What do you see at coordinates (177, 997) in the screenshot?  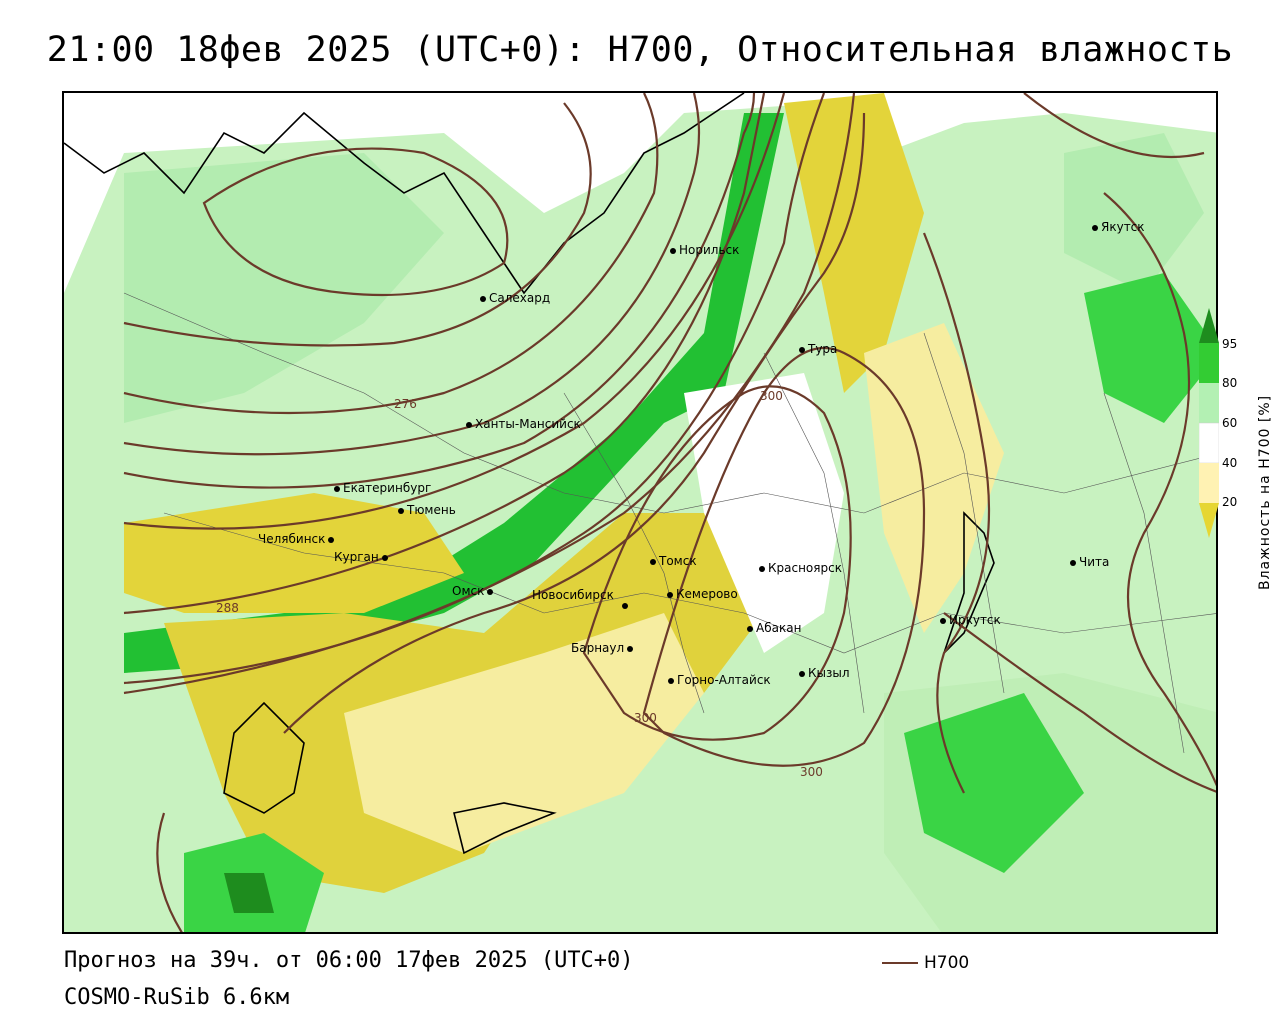 I see `model-name: COSMO-RuSib 6.6км` at bounding box center [177, 997].